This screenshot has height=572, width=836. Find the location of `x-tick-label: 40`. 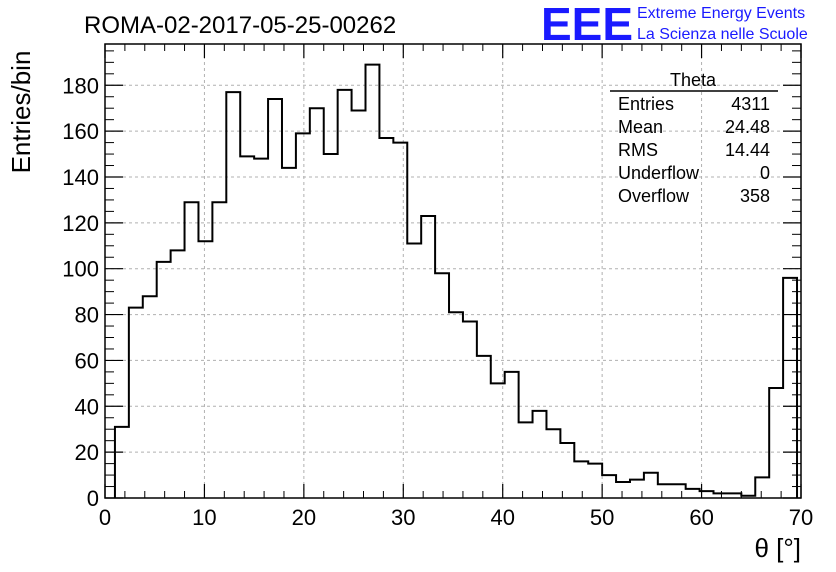

x-tick-label: 40 is located at coordinates (502, 517).